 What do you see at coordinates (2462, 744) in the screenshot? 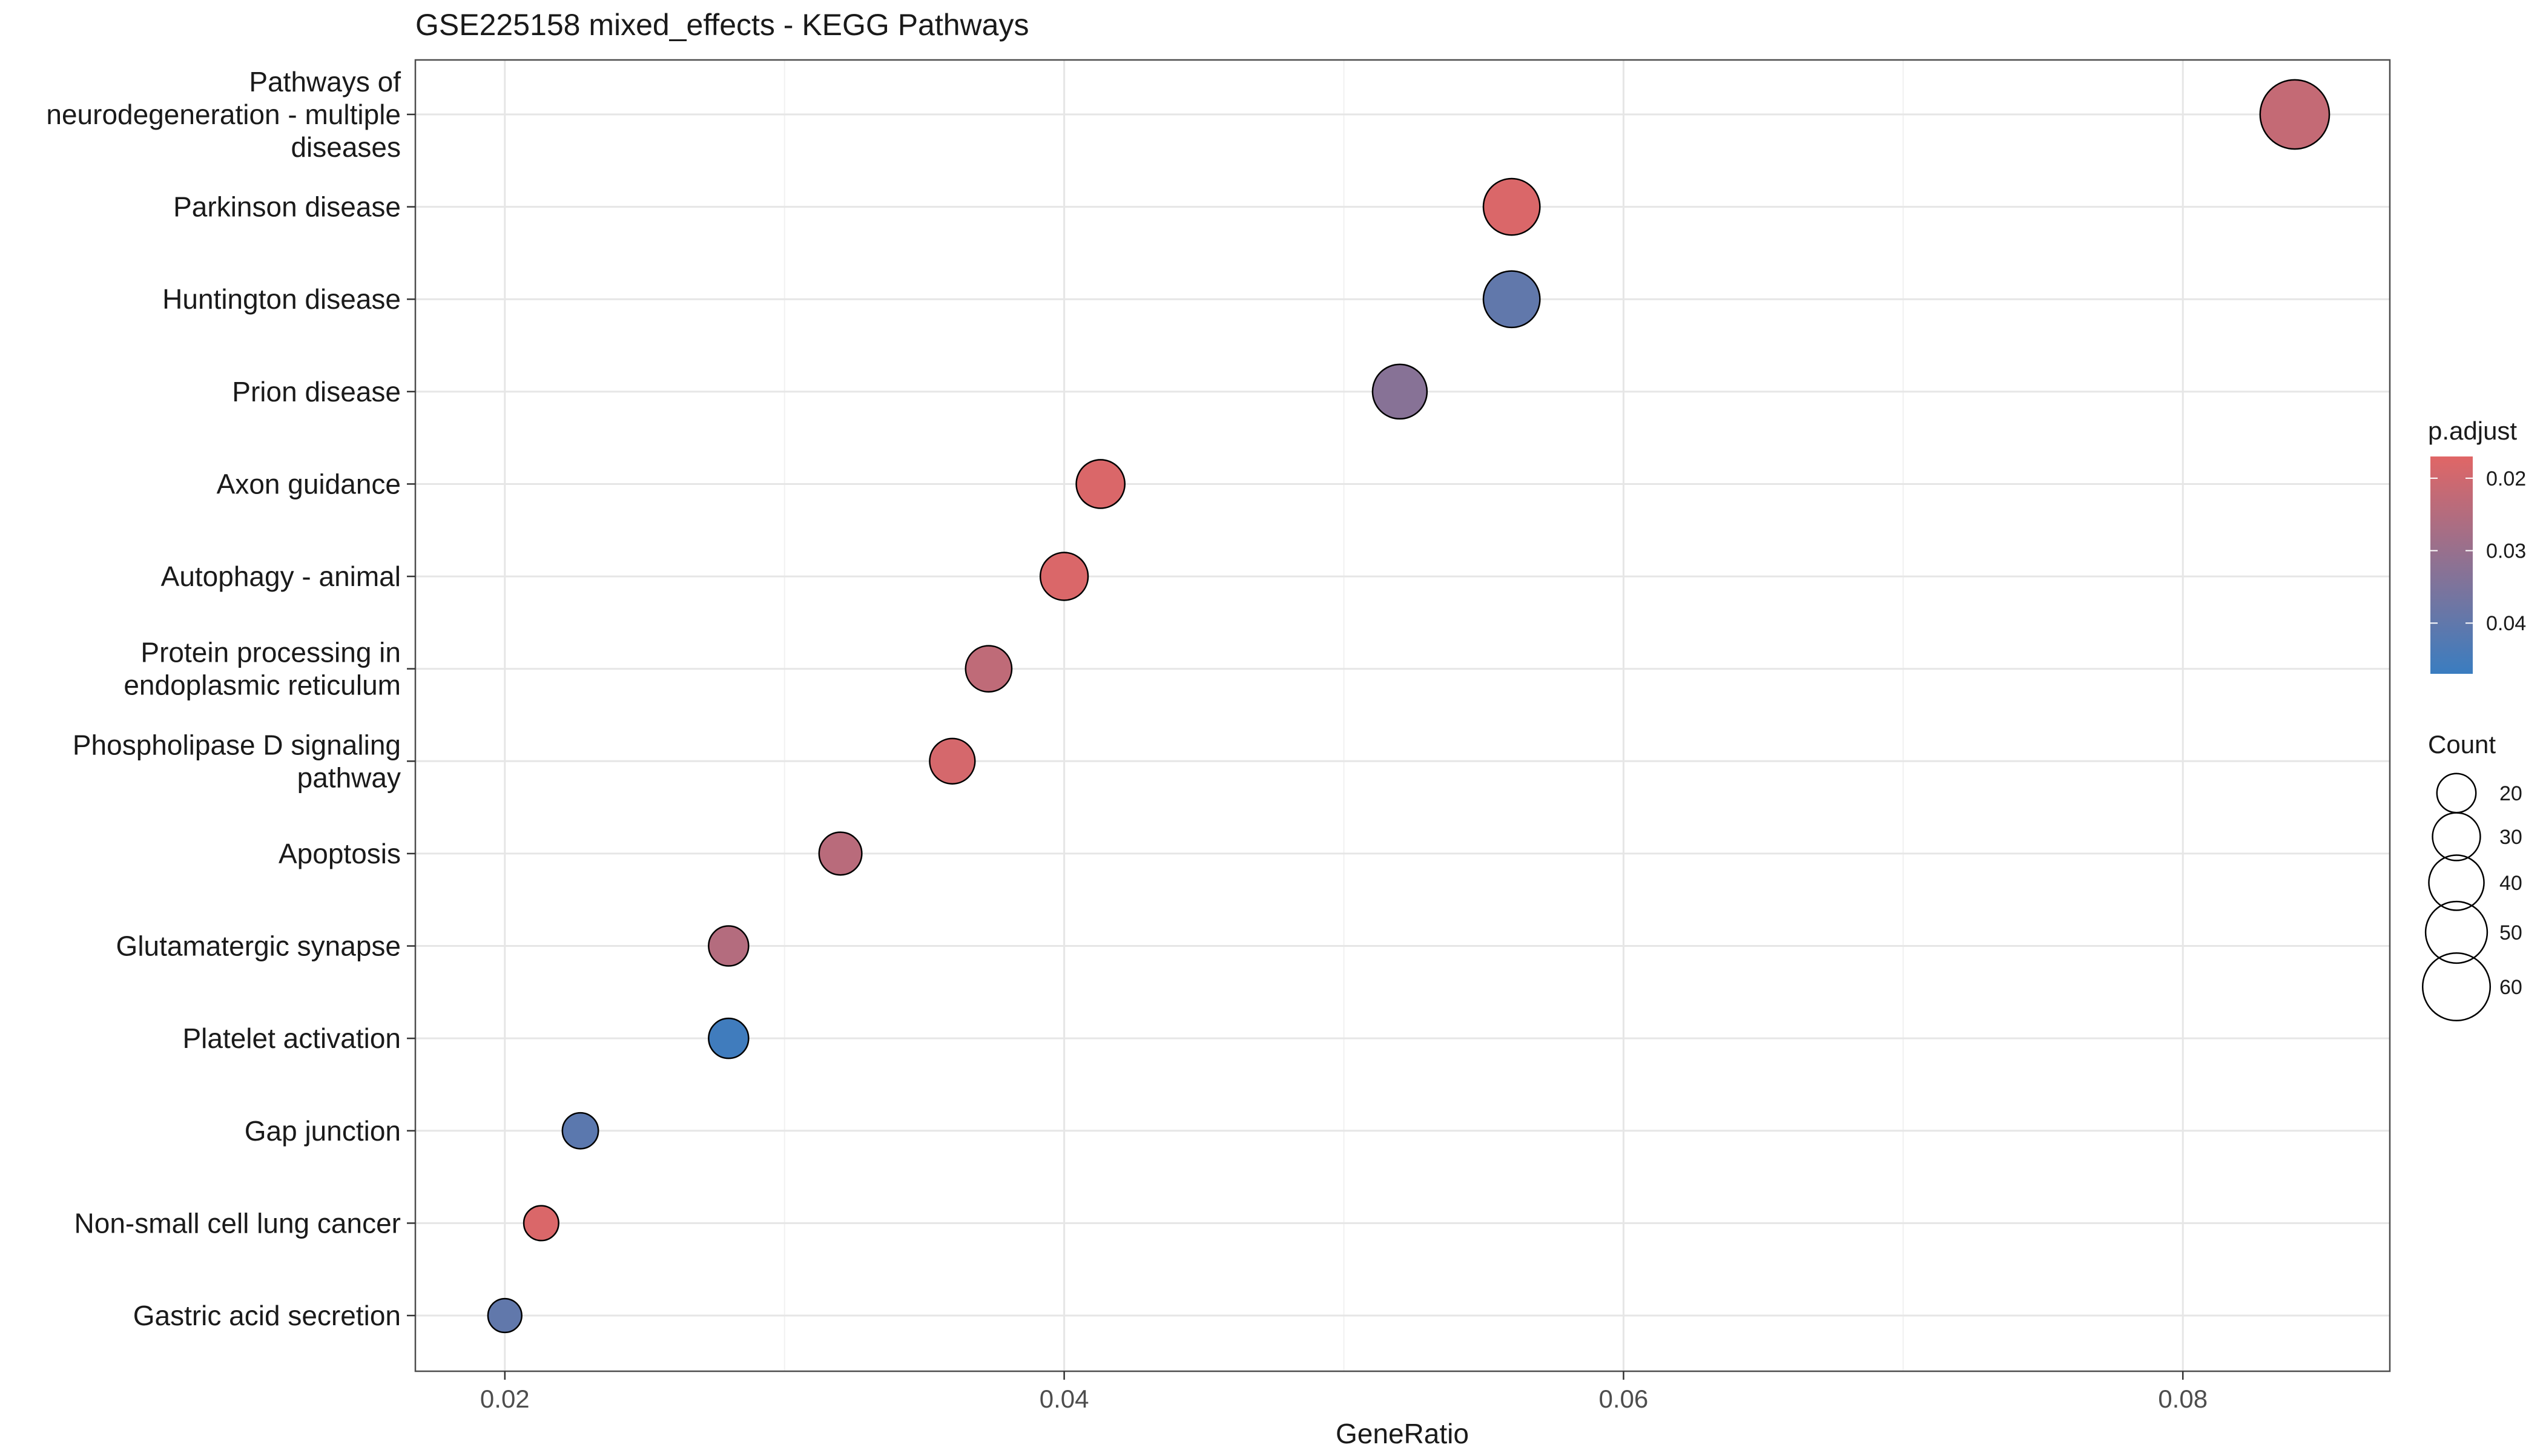
I see `size-legend-title: Count` at bounding box center [2462, 744].